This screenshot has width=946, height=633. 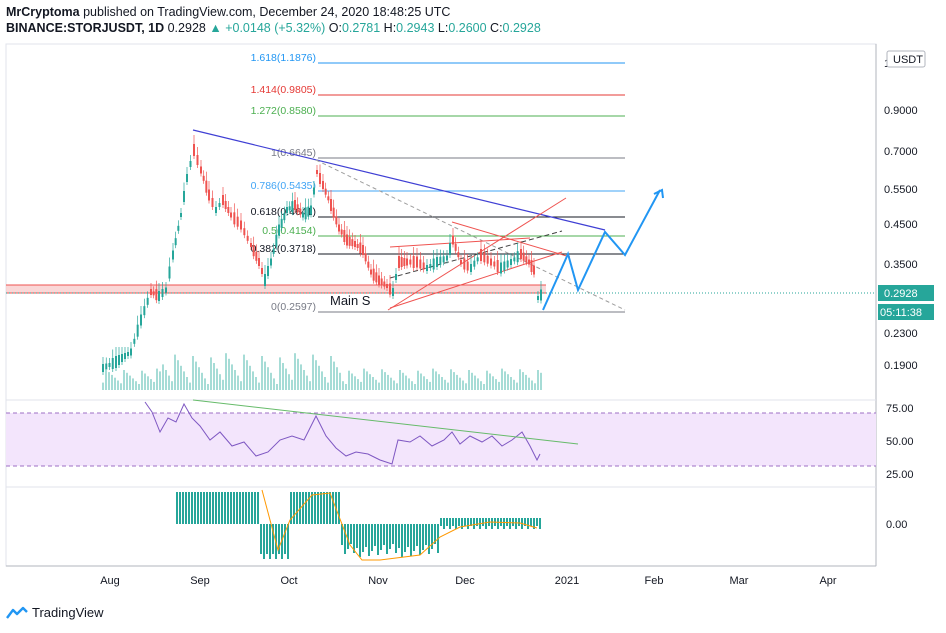 I want to click on up-arrow-icon: ▲, so click(x=215, y=28).